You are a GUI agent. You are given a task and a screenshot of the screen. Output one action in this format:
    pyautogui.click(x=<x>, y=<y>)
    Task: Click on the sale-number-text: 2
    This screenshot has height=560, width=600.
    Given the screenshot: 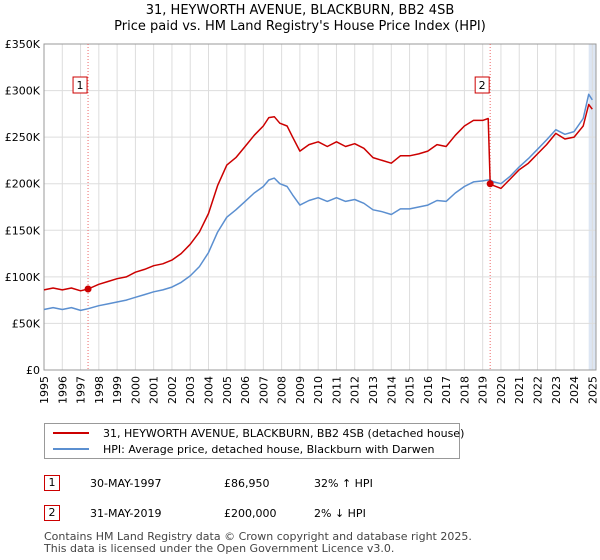 What is the action you would take?
    pyautogui.click(x=482, y=85)
    